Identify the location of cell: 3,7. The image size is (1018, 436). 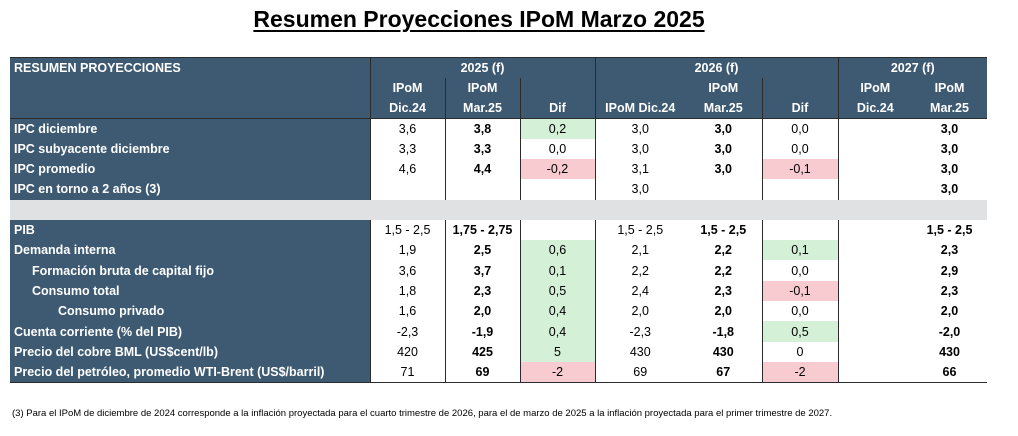
(482, 270).